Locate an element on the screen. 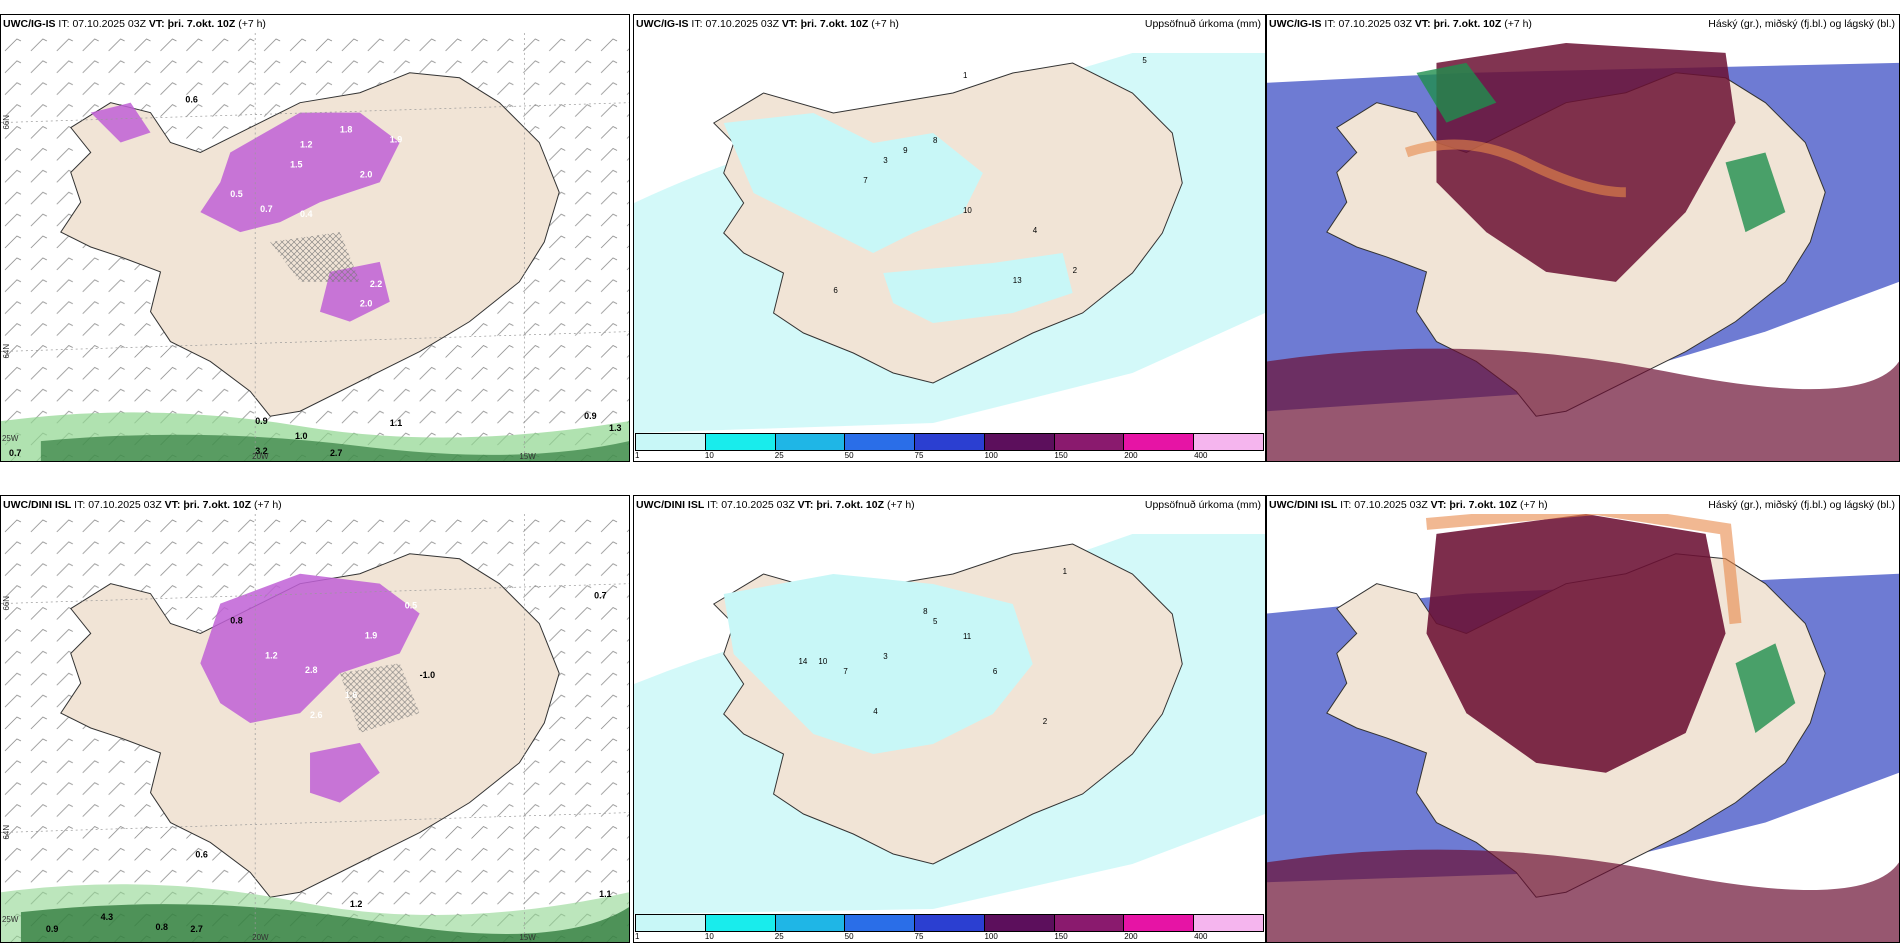 This screenshot has width=1900, height=950. value-label: 0.6 is located at coordinates (201, 854).